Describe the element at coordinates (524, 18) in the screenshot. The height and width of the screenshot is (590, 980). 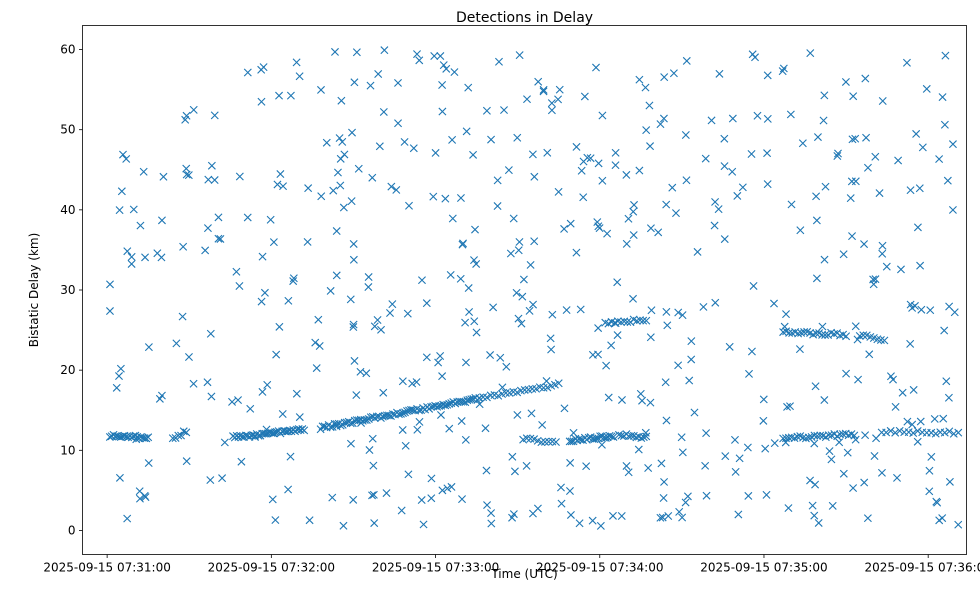
I see `chart-title: Detections in Delay` at that location.